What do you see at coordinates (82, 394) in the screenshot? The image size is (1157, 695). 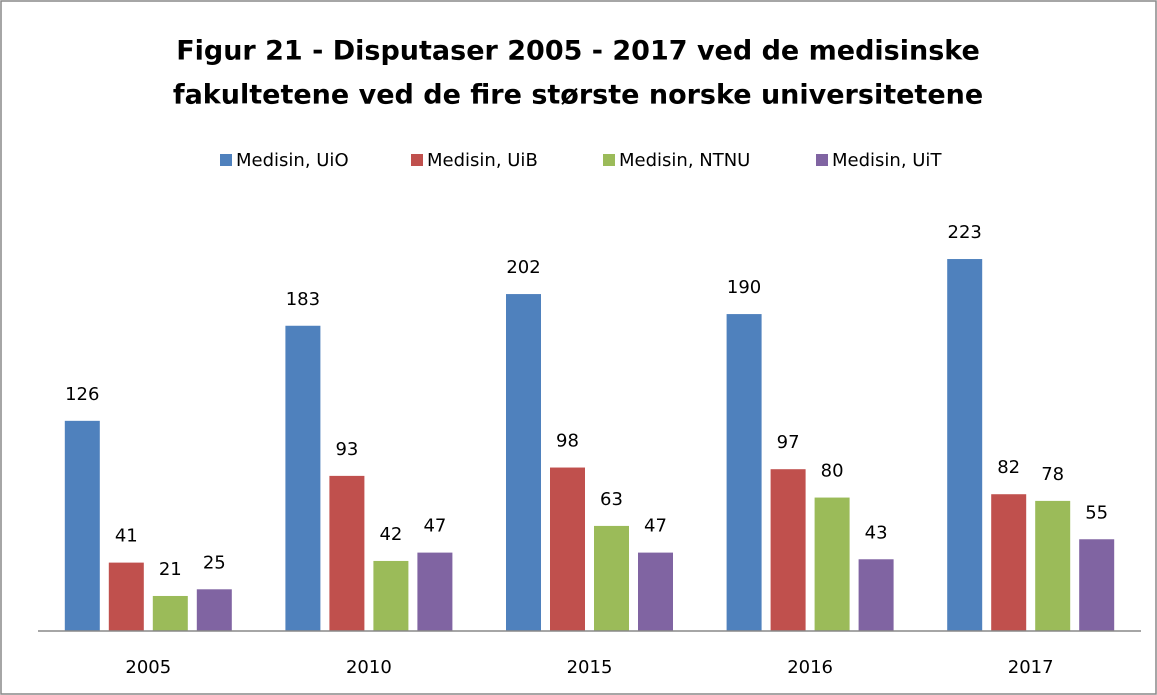 I see `data-label: 126` at bounding box center [82, 394].